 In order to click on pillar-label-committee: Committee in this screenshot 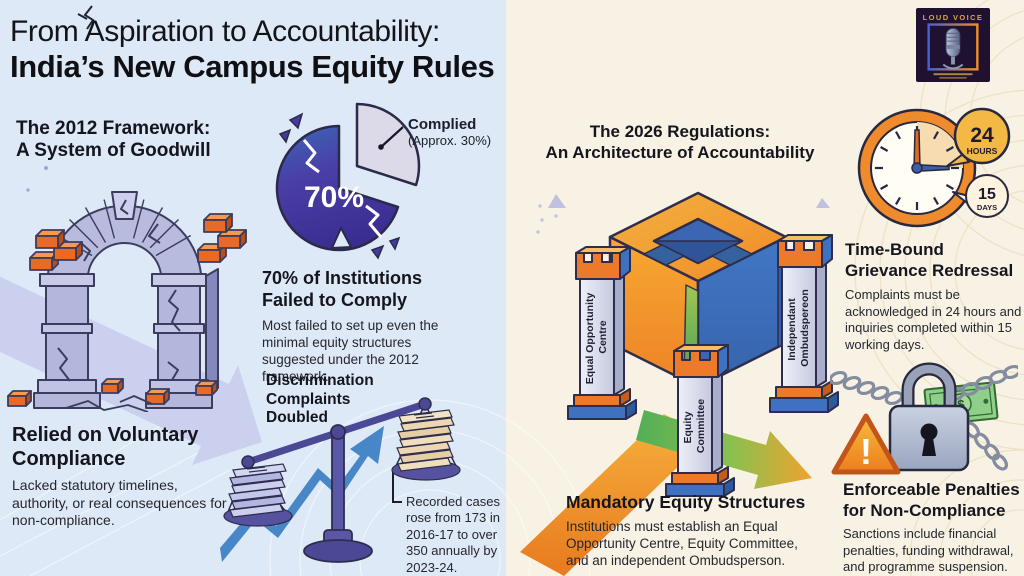, I will do `click(701, 426)`.